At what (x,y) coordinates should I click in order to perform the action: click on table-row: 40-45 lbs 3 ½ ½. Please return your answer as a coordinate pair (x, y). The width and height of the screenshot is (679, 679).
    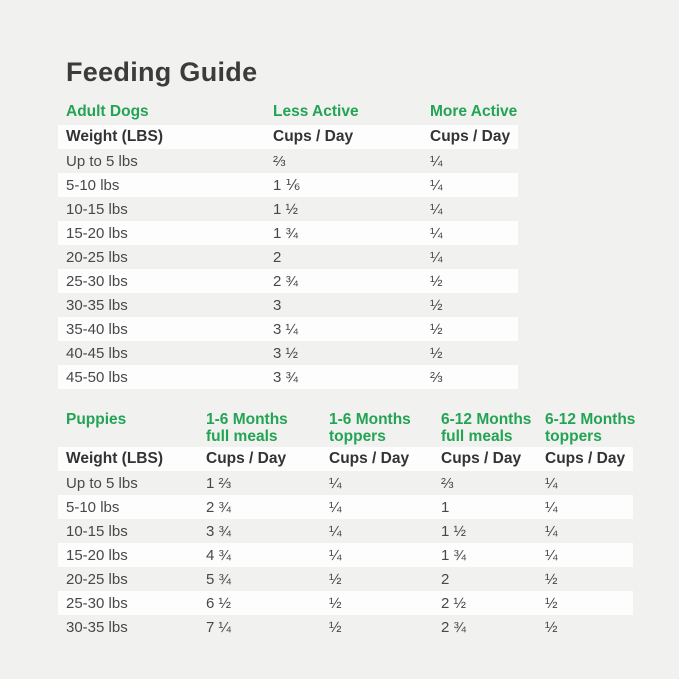
    Looking at the image, I should click on (288, 353).